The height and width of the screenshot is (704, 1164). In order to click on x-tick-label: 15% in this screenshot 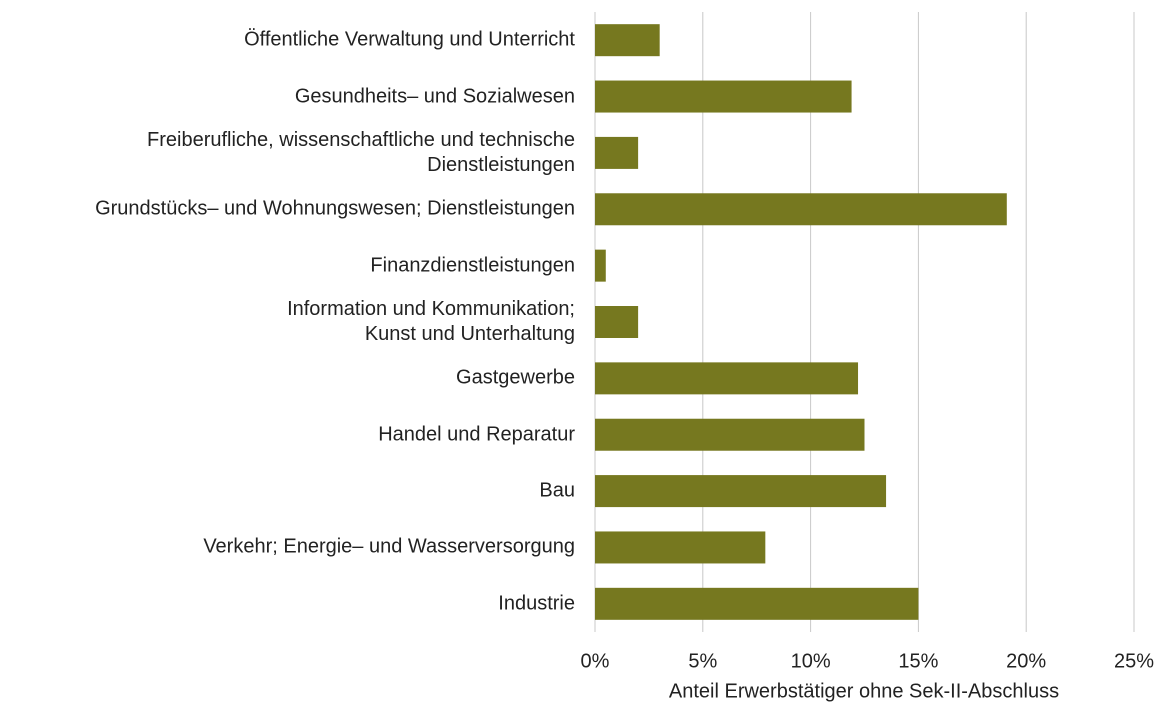, I will do `click(918, 661)`.